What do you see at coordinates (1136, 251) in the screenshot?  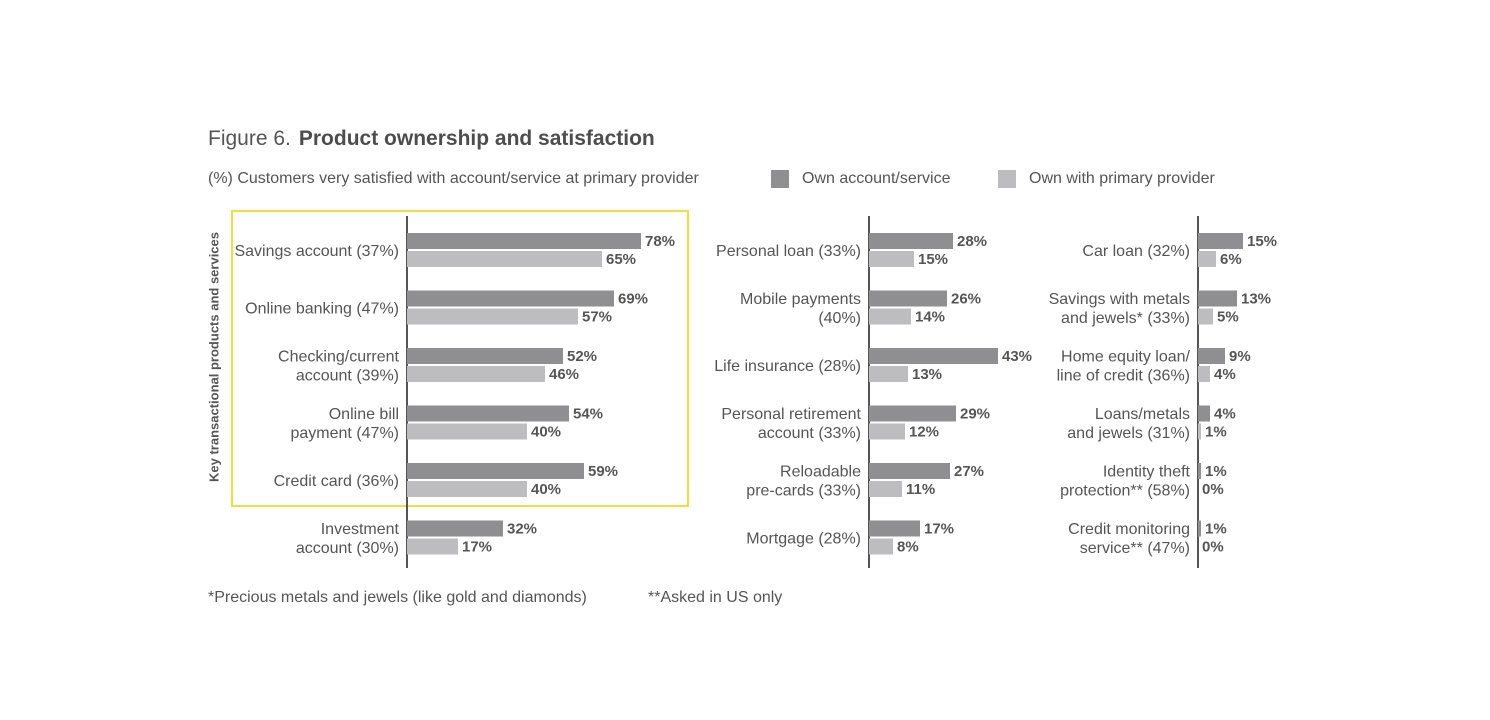 I see `category-label: Car loan (32%)` at bounding box center [1136, 251].